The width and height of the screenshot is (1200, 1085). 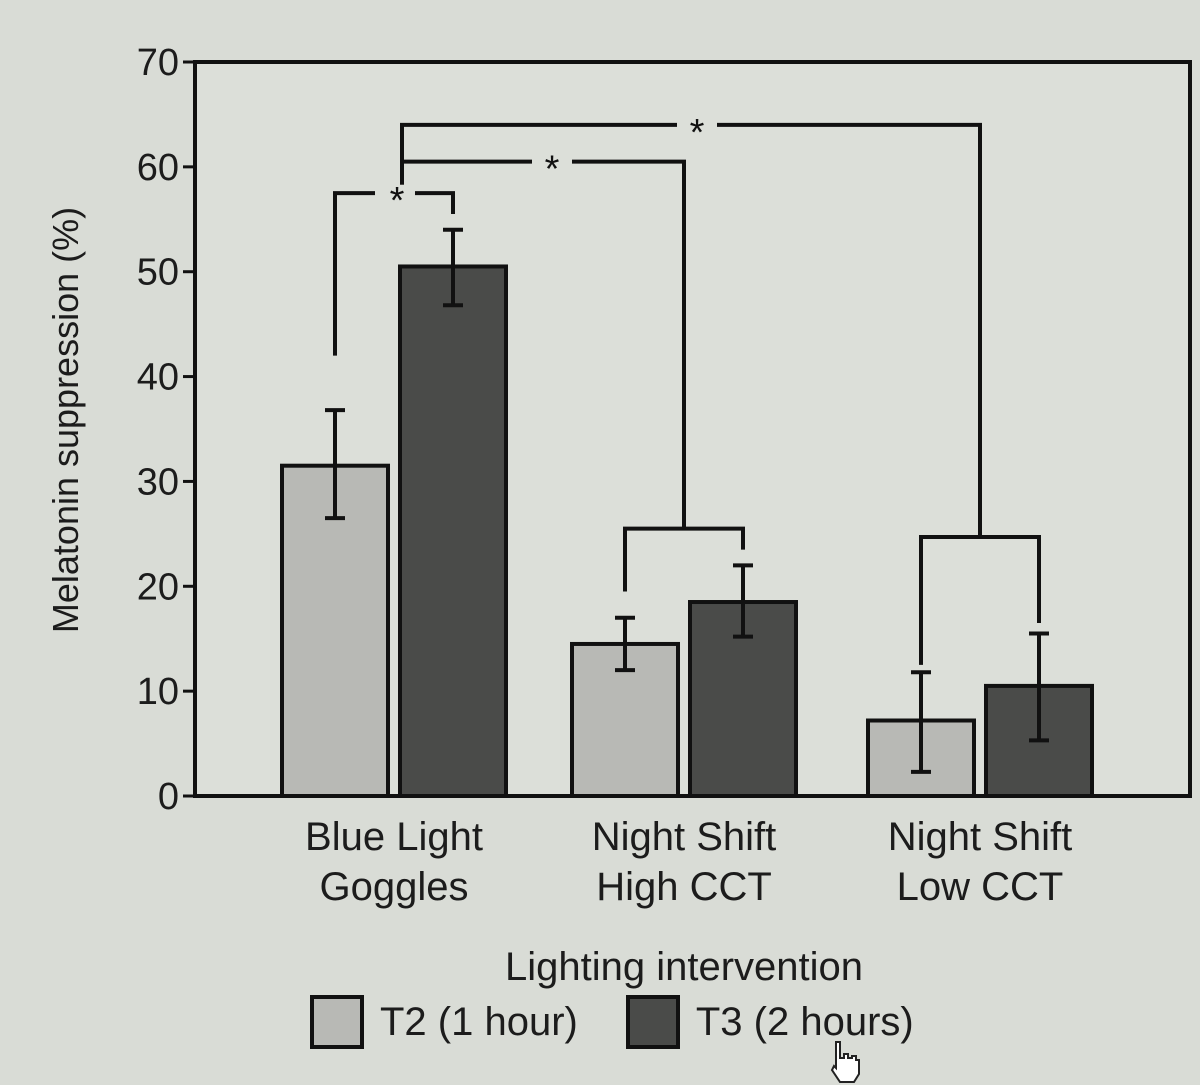 What do you see at coordinates (65, 420) in the screenshot?
I see `y-axis-label: Melatonin suppression (%)` at bounding box center [65, 420].